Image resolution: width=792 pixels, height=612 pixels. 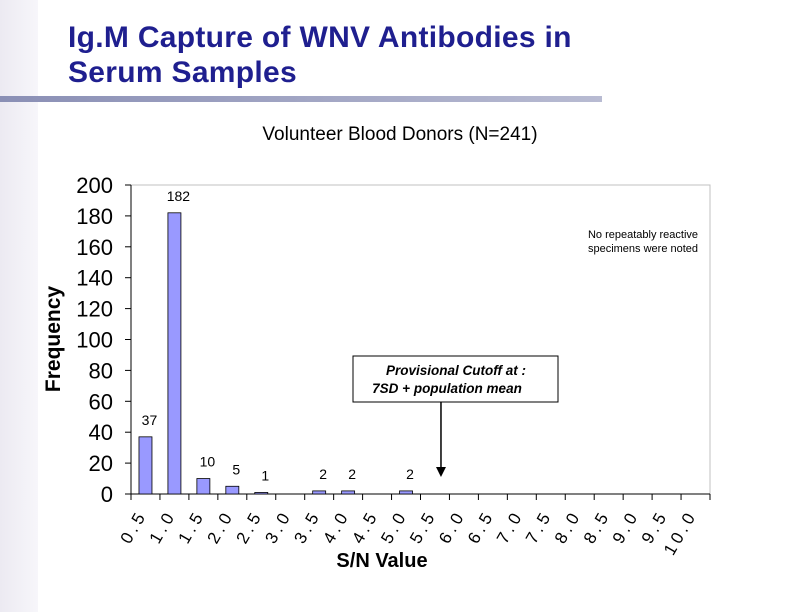 I want to click on x-tick-label: 5.0, so click(x=394, y=527).